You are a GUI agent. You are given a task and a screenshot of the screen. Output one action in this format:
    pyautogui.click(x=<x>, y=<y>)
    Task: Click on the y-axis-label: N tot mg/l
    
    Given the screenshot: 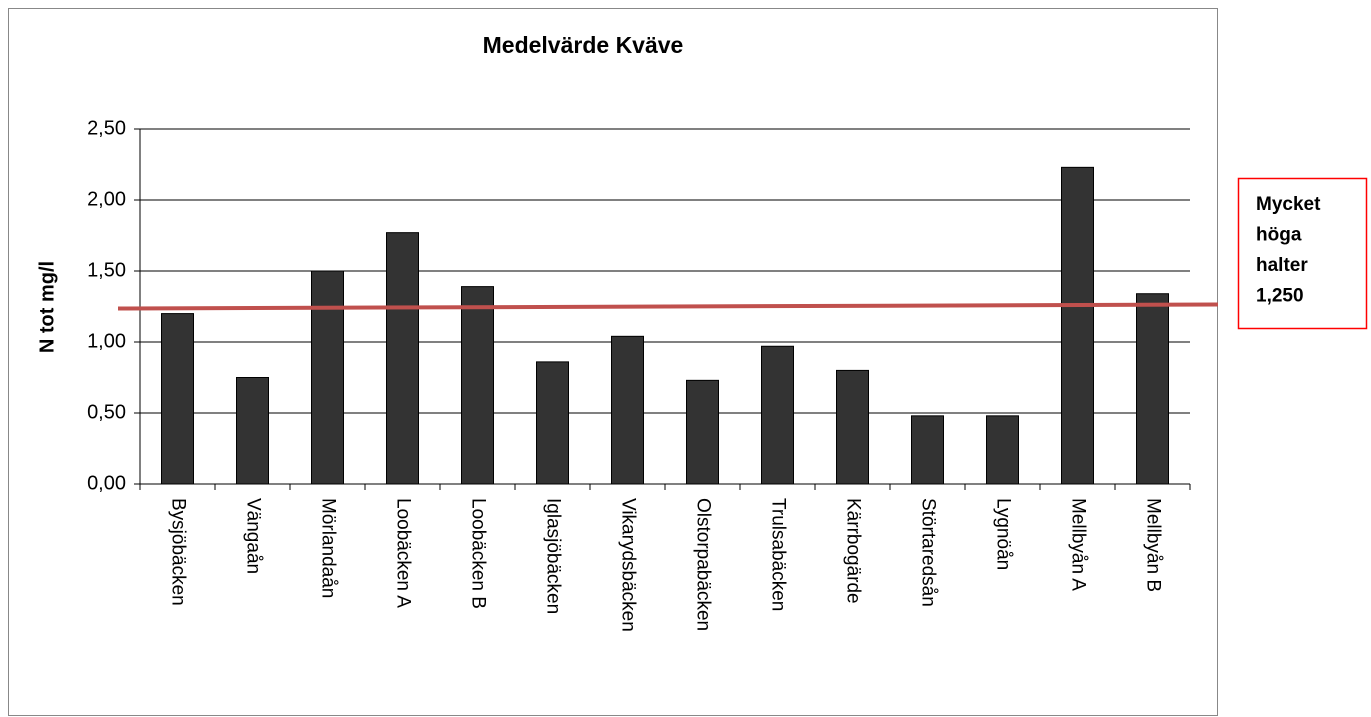 What is the action you would take?
    pyautogui.click(x=47, y=307)
    